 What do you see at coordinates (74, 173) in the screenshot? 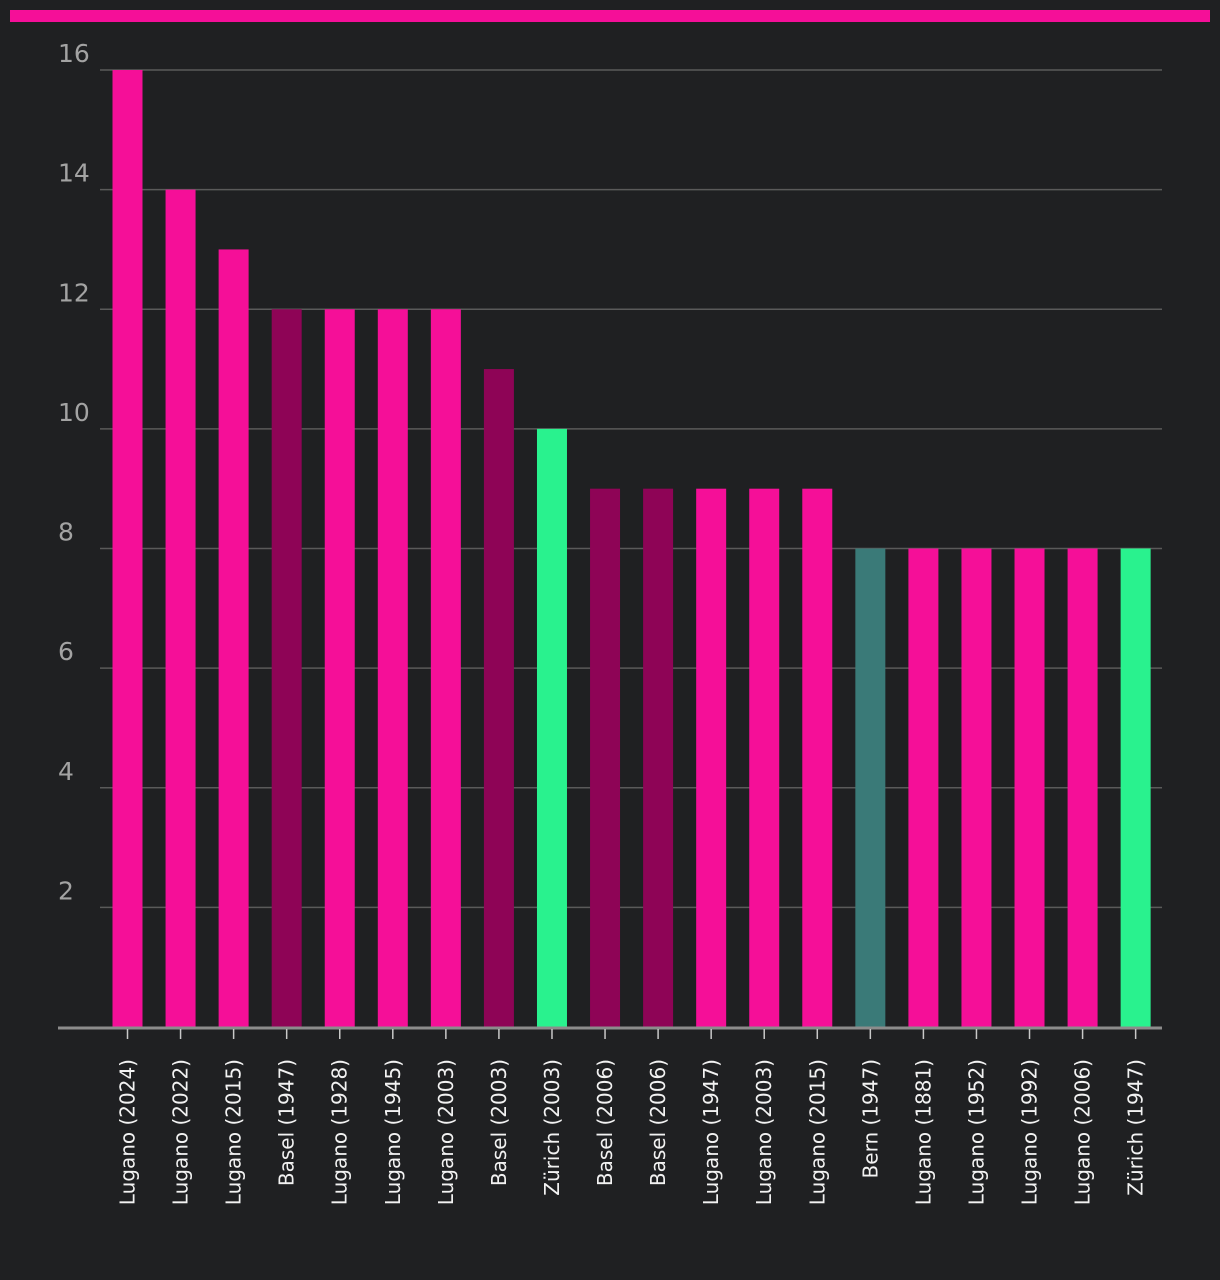
I see `y-tick-label: 14` at bounding box center [74, 173].